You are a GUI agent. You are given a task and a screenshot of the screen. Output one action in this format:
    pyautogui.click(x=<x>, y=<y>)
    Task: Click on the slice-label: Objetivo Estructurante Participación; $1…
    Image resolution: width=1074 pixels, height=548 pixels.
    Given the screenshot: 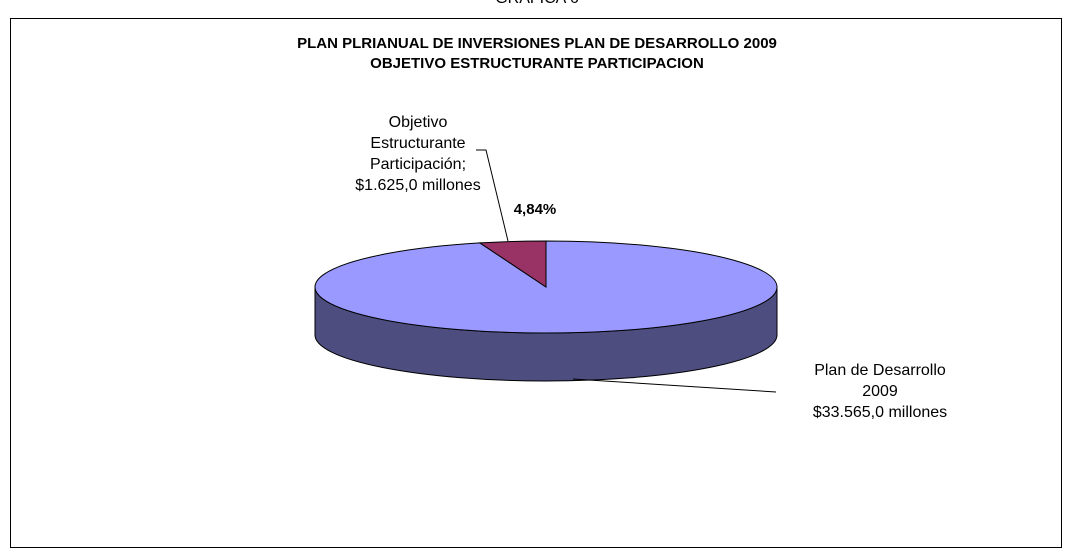 What is the action you would take?
    pyautogui.click(x=418, y=154)
    